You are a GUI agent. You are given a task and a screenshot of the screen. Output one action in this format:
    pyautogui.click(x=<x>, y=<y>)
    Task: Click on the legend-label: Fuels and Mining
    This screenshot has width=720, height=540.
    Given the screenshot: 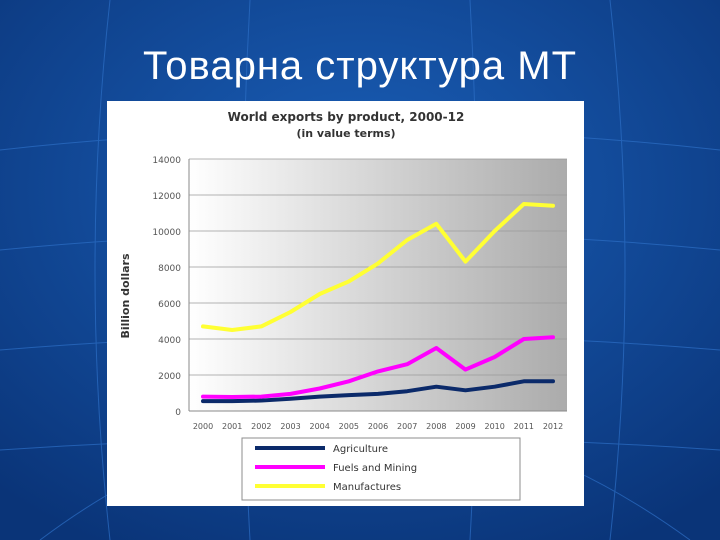 What is the action you would take?
    pyautogui.click(x=375, y=468)
    